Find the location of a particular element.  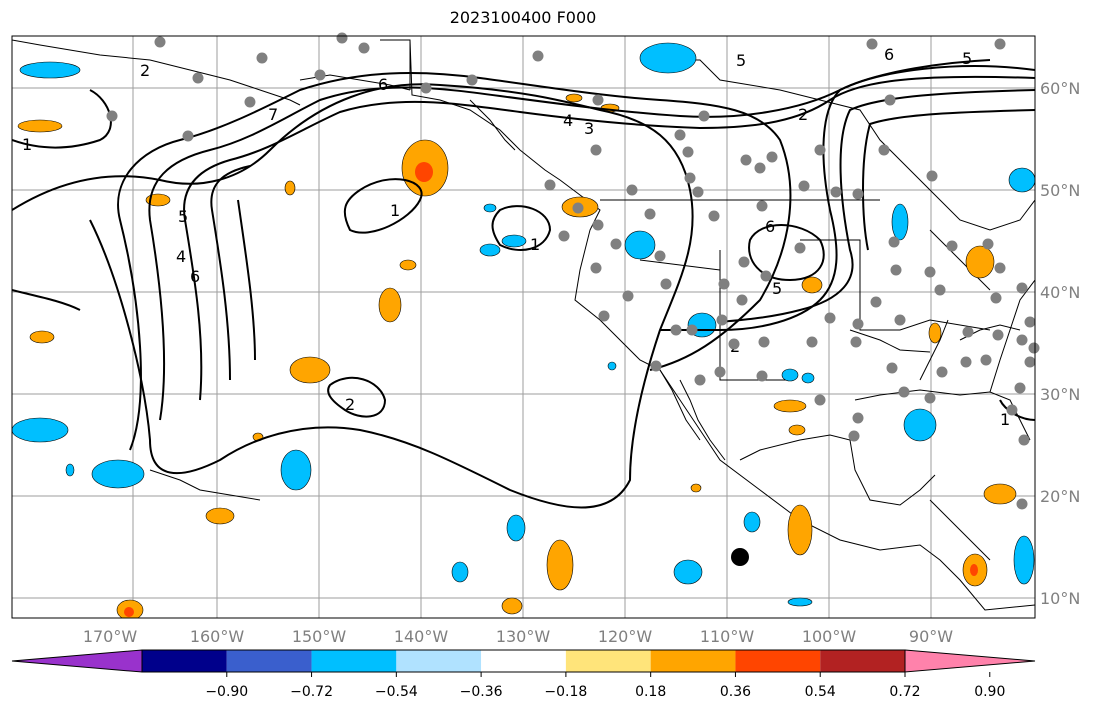

contour-label-1: 1 is located at coordinates (27, 144).